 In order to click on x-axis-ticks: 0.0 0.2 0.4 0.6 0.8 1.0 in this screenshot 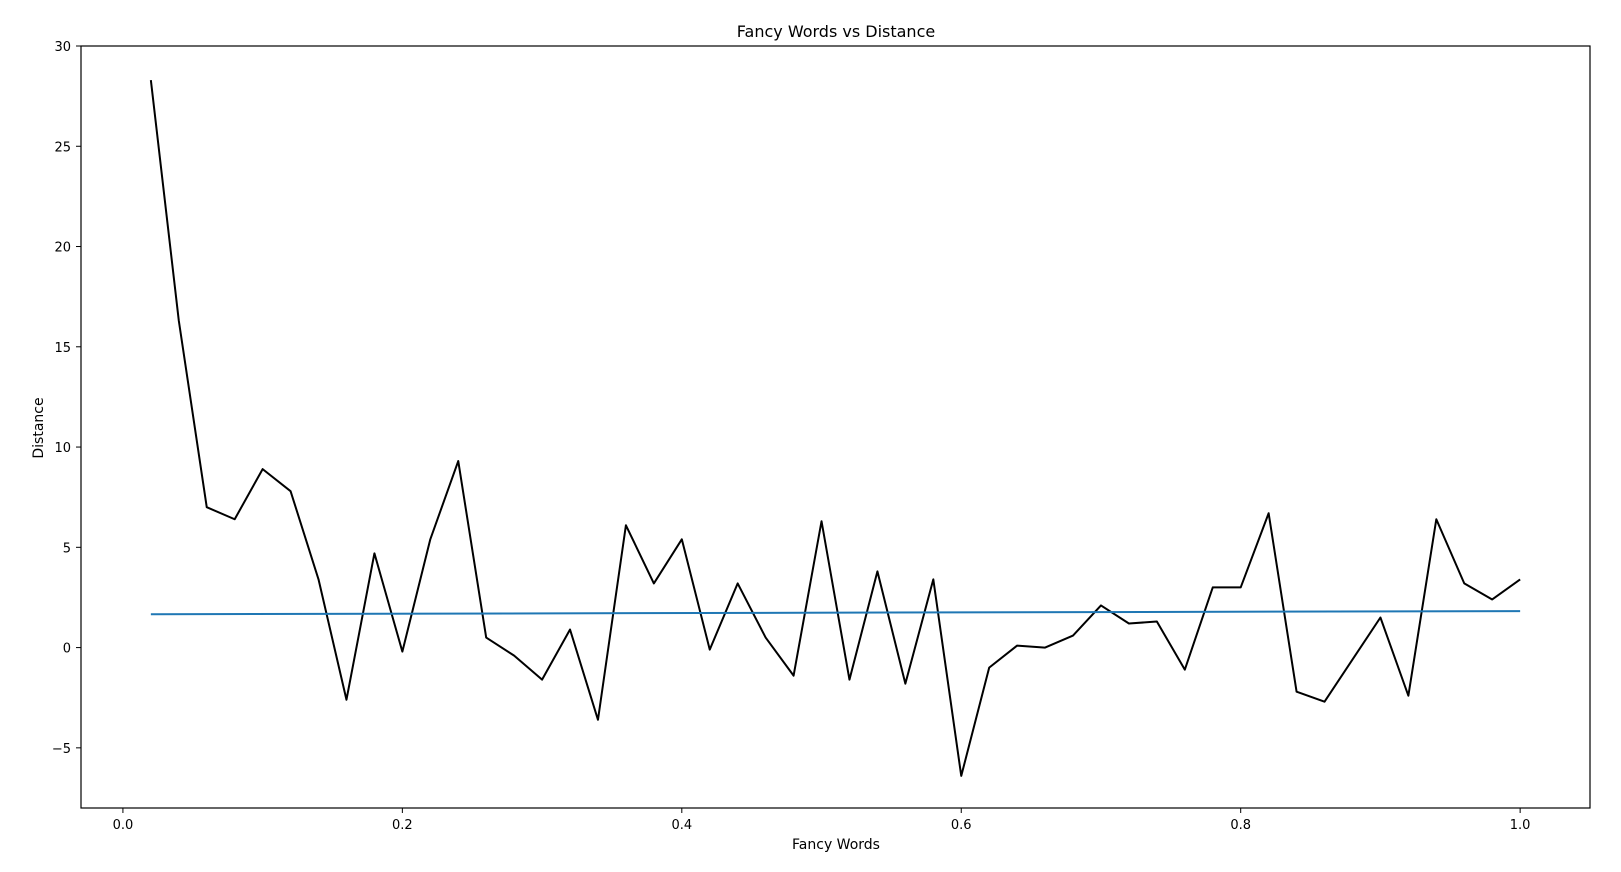, I will do `click(822, 820)`.